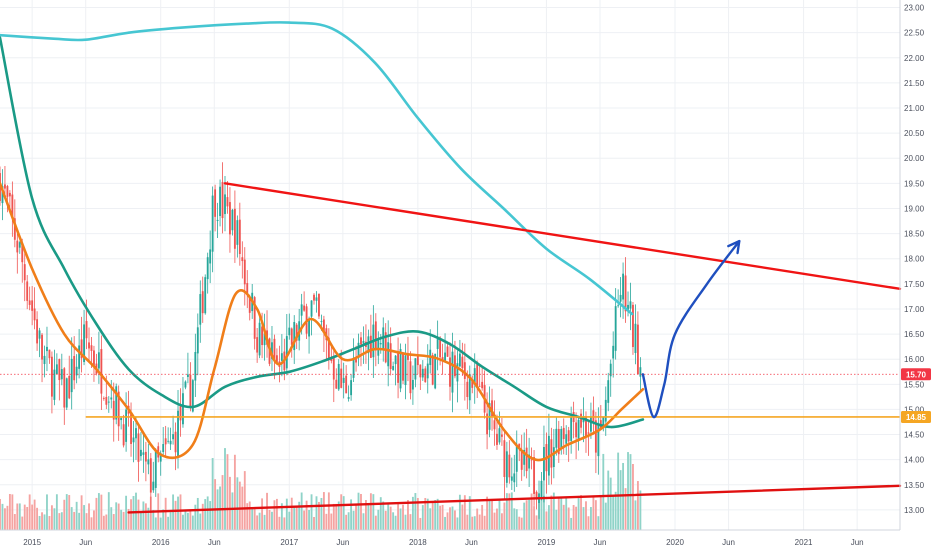 The image size is (932, 550). What do you see at coordinates (914, 8) in the screenshot?
I see `y-tick-label: 23.00` at bounding box center [914, 8].